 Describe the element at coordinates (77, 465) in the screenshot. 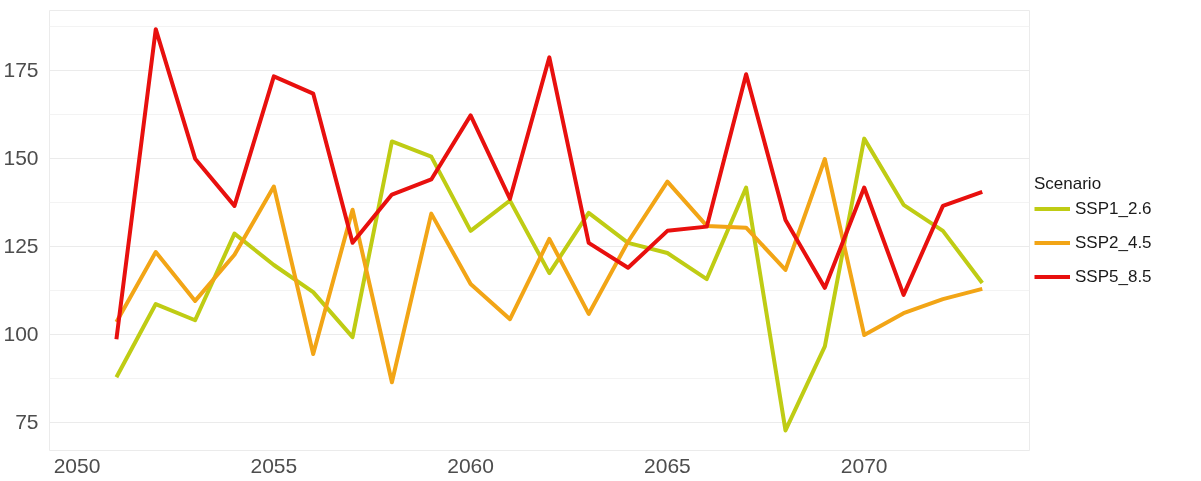

I see `x-tick-label: 2050` at that location.